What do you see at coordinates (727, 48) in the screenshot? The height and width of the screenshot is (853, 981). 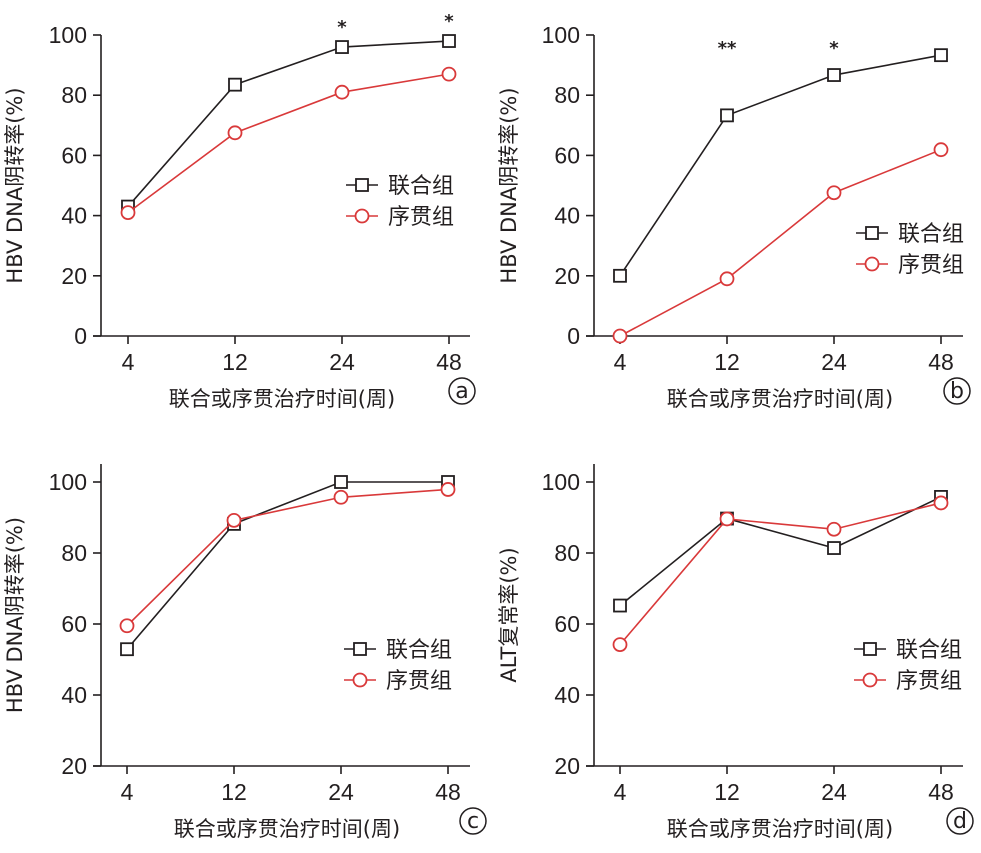 I see `significance-marker: **` at bounding box center [727, 48].